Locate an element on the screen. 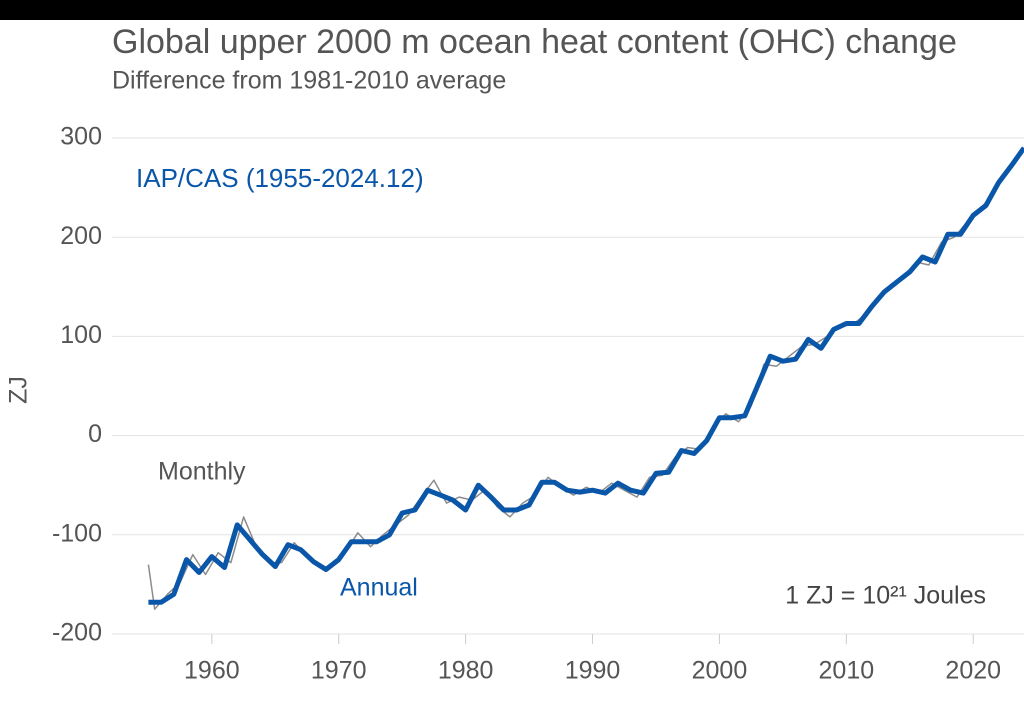 This screenshot has height=716, width=1024. unit-note: 1 ZJ = 10²¹ Joules is located at coordinates (885, 596).